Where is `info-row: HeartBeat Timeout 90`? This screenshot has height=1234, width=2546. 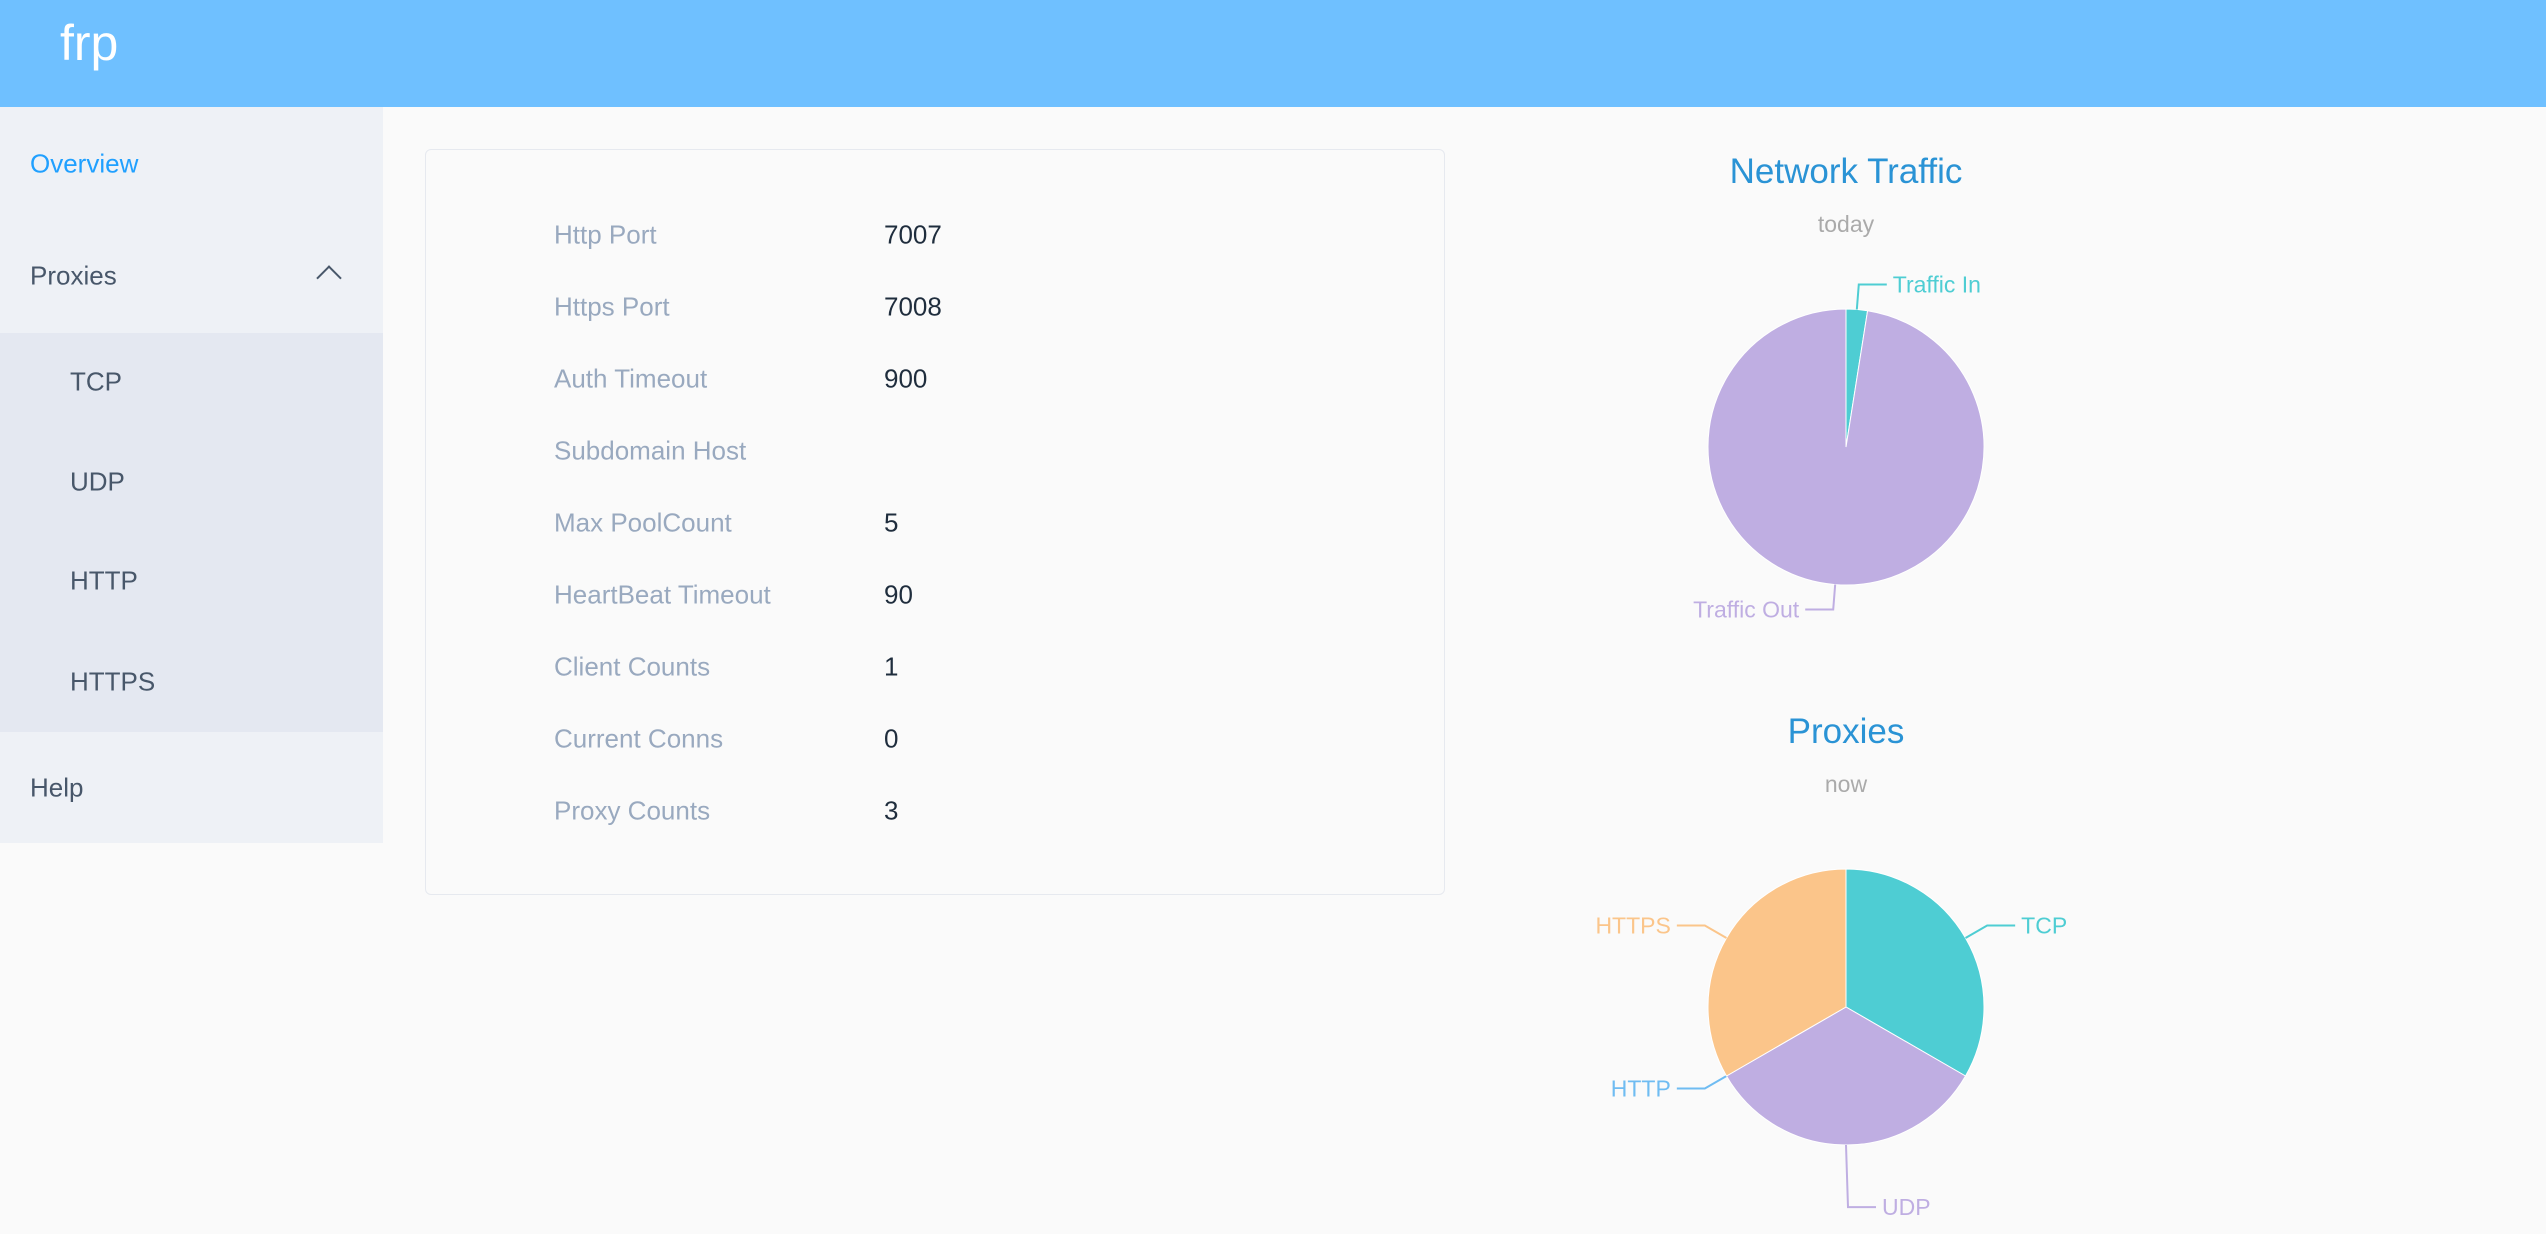
info-row: HeartBeat Timeout 90 is located at coordinates (733, 595).